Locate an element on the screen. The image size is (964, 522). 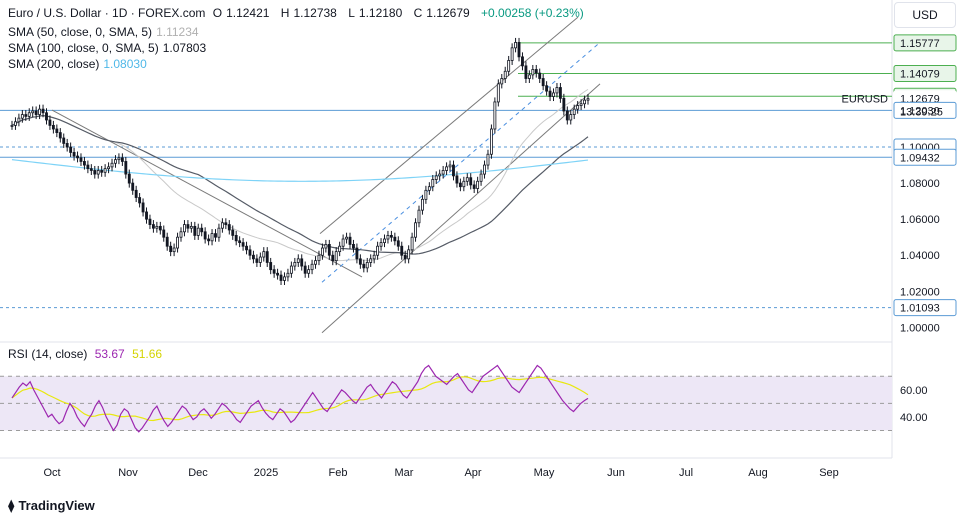
y-tick-label: 1.06000 is located at coordinates (920, 220).